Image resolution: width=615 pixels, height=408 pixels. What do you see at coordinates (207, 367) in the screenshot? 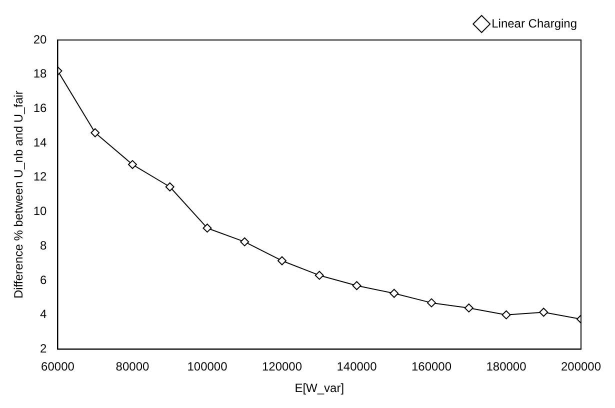
I see `x-tick-label: 100000` at bounding box center [207, 367].